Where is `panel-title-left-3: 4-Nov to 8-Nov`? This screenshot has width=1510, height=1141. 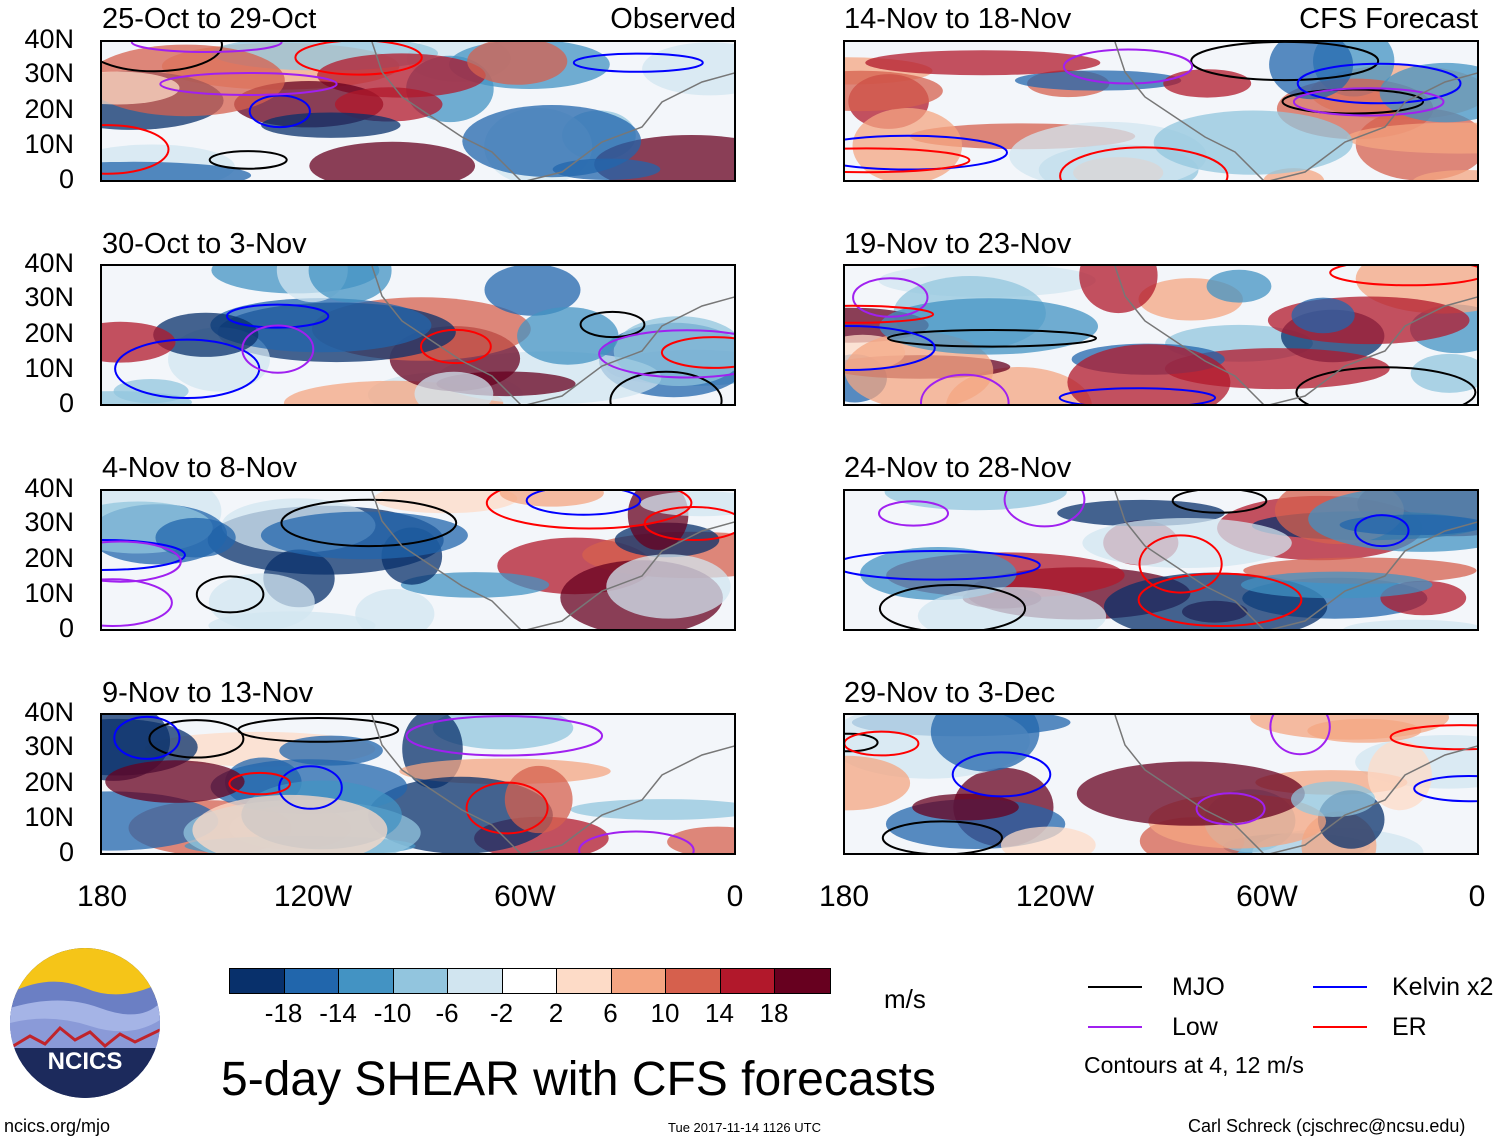
panel-title-left-3: 4-Nov to 8-Nov is located at coordinates (200, 468).